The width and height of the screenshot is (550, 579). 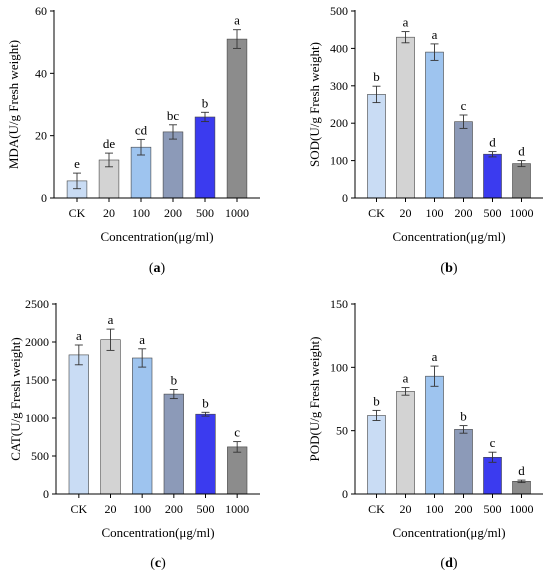 What do you see at coordinates (173, 115) in the screenshot?
I see `significance-label: bc` at bounding box center [173, 115].